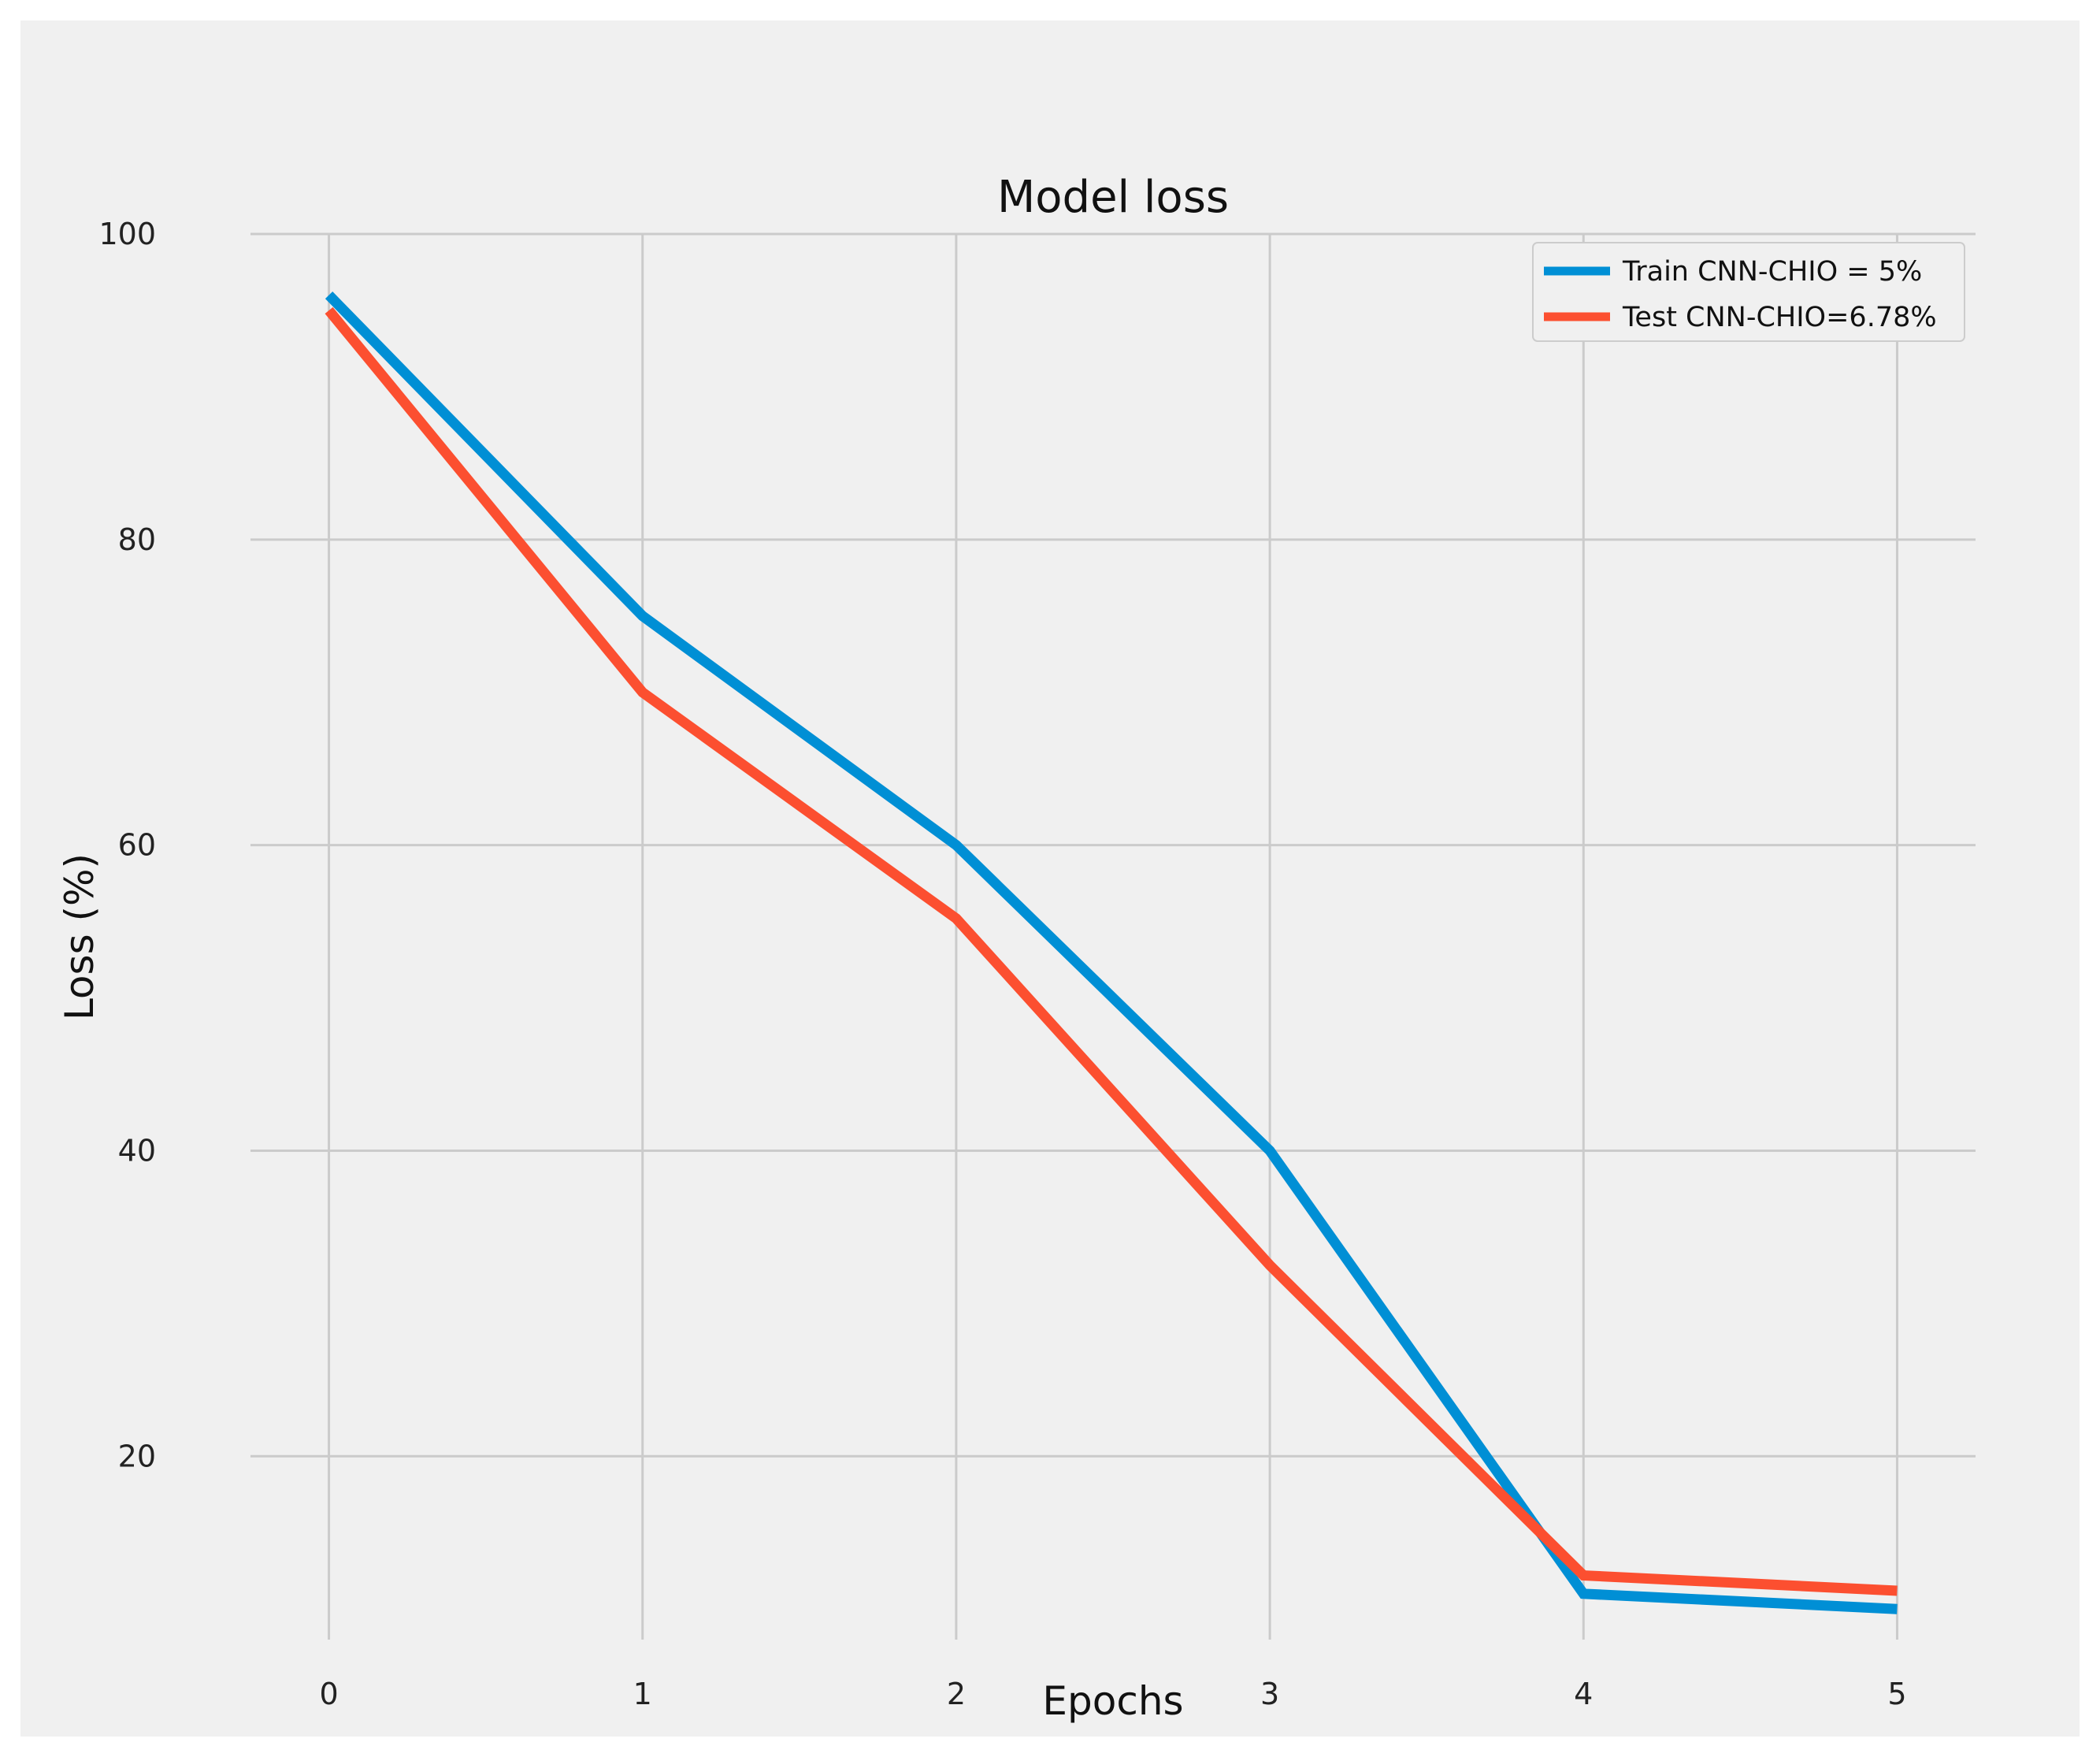 The width and height of the screenshot is (2100, 1757). I want to click on x-tick-label: 1, so click(642, 1694).